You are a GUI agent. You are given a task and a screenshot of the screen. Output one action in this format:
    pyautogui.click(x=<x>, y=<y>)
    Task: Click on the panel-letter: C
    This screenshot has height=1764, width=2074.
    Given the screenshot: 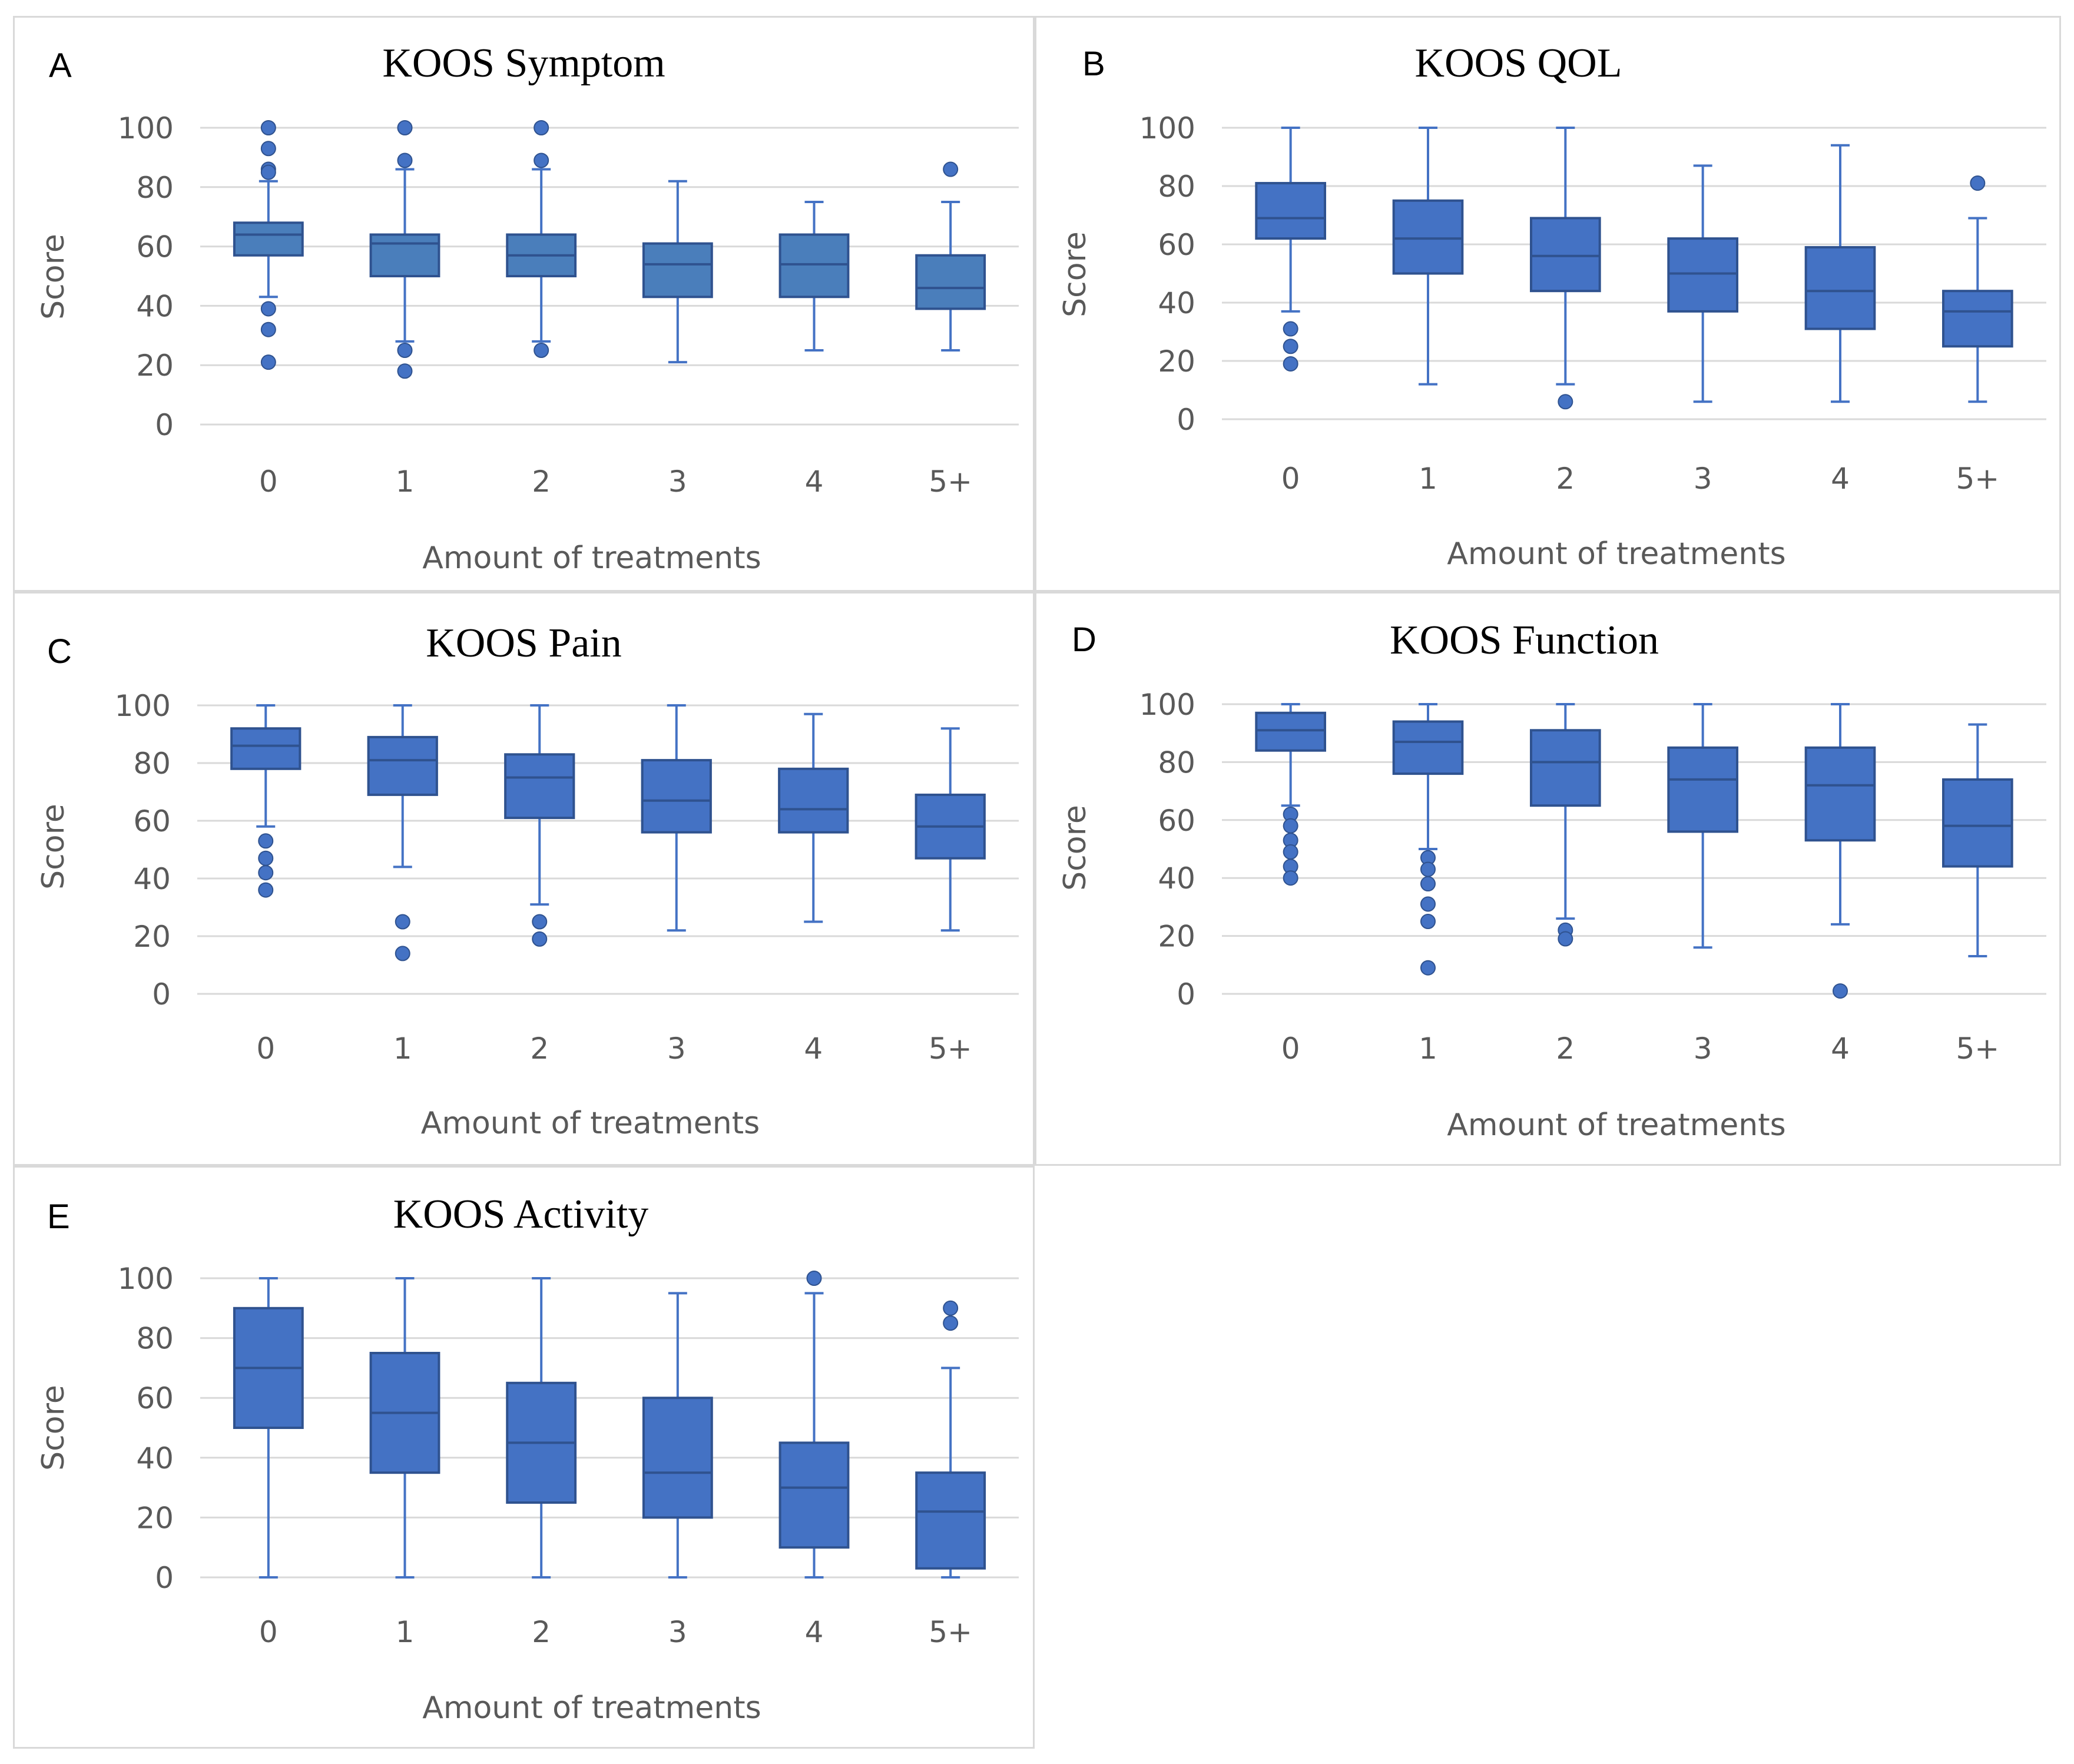 What is the action you would take?
    pyautogui.click(x=59, y=651)
    